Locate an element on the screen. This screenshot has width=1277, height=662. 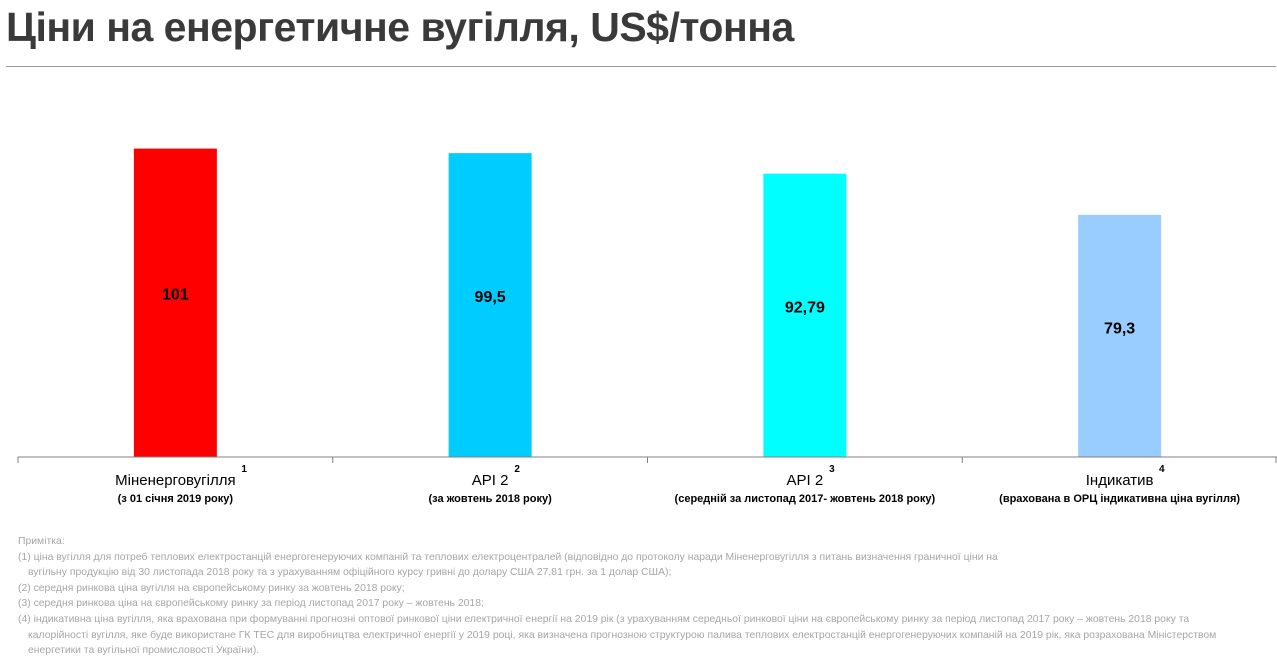
bar-value-label: 101 is located at coordinates (175, 295).